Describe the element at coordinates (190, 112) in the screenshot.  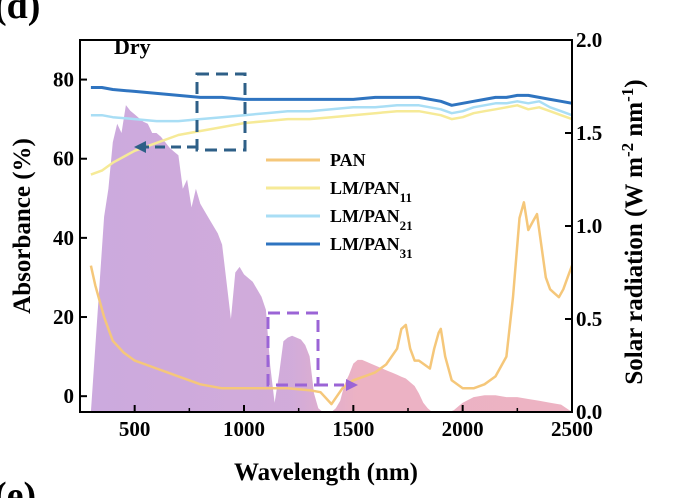
I see `inset-box-blue` at that location.